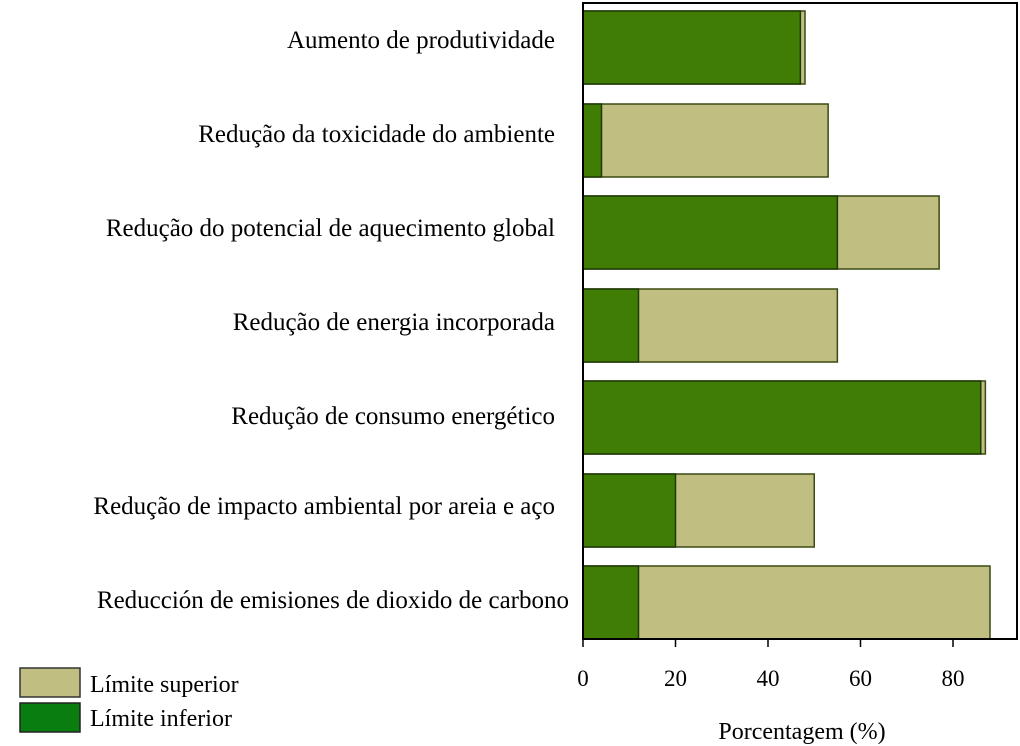 The width and height of the screenshot is (1020, 746). What do you see at coordinates (394, 322) in the screenshot?
I see `category-label: Redução de energia incorporada` at bounding box center [394, 322].